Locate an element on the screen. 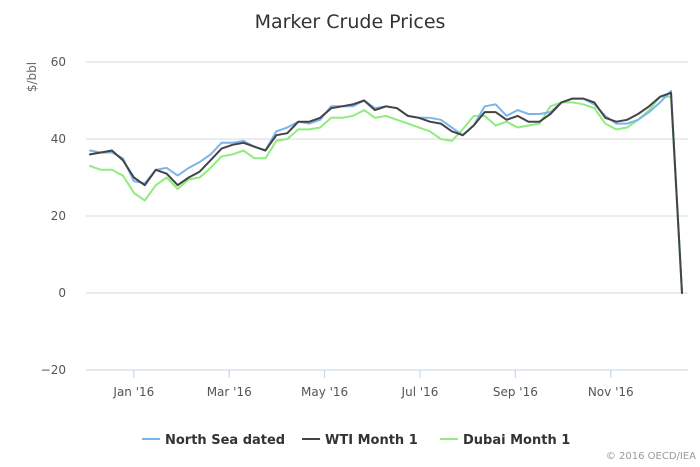  y-axis-ticks: −20 0 20 40 60 is located at coordinates (53, 216).